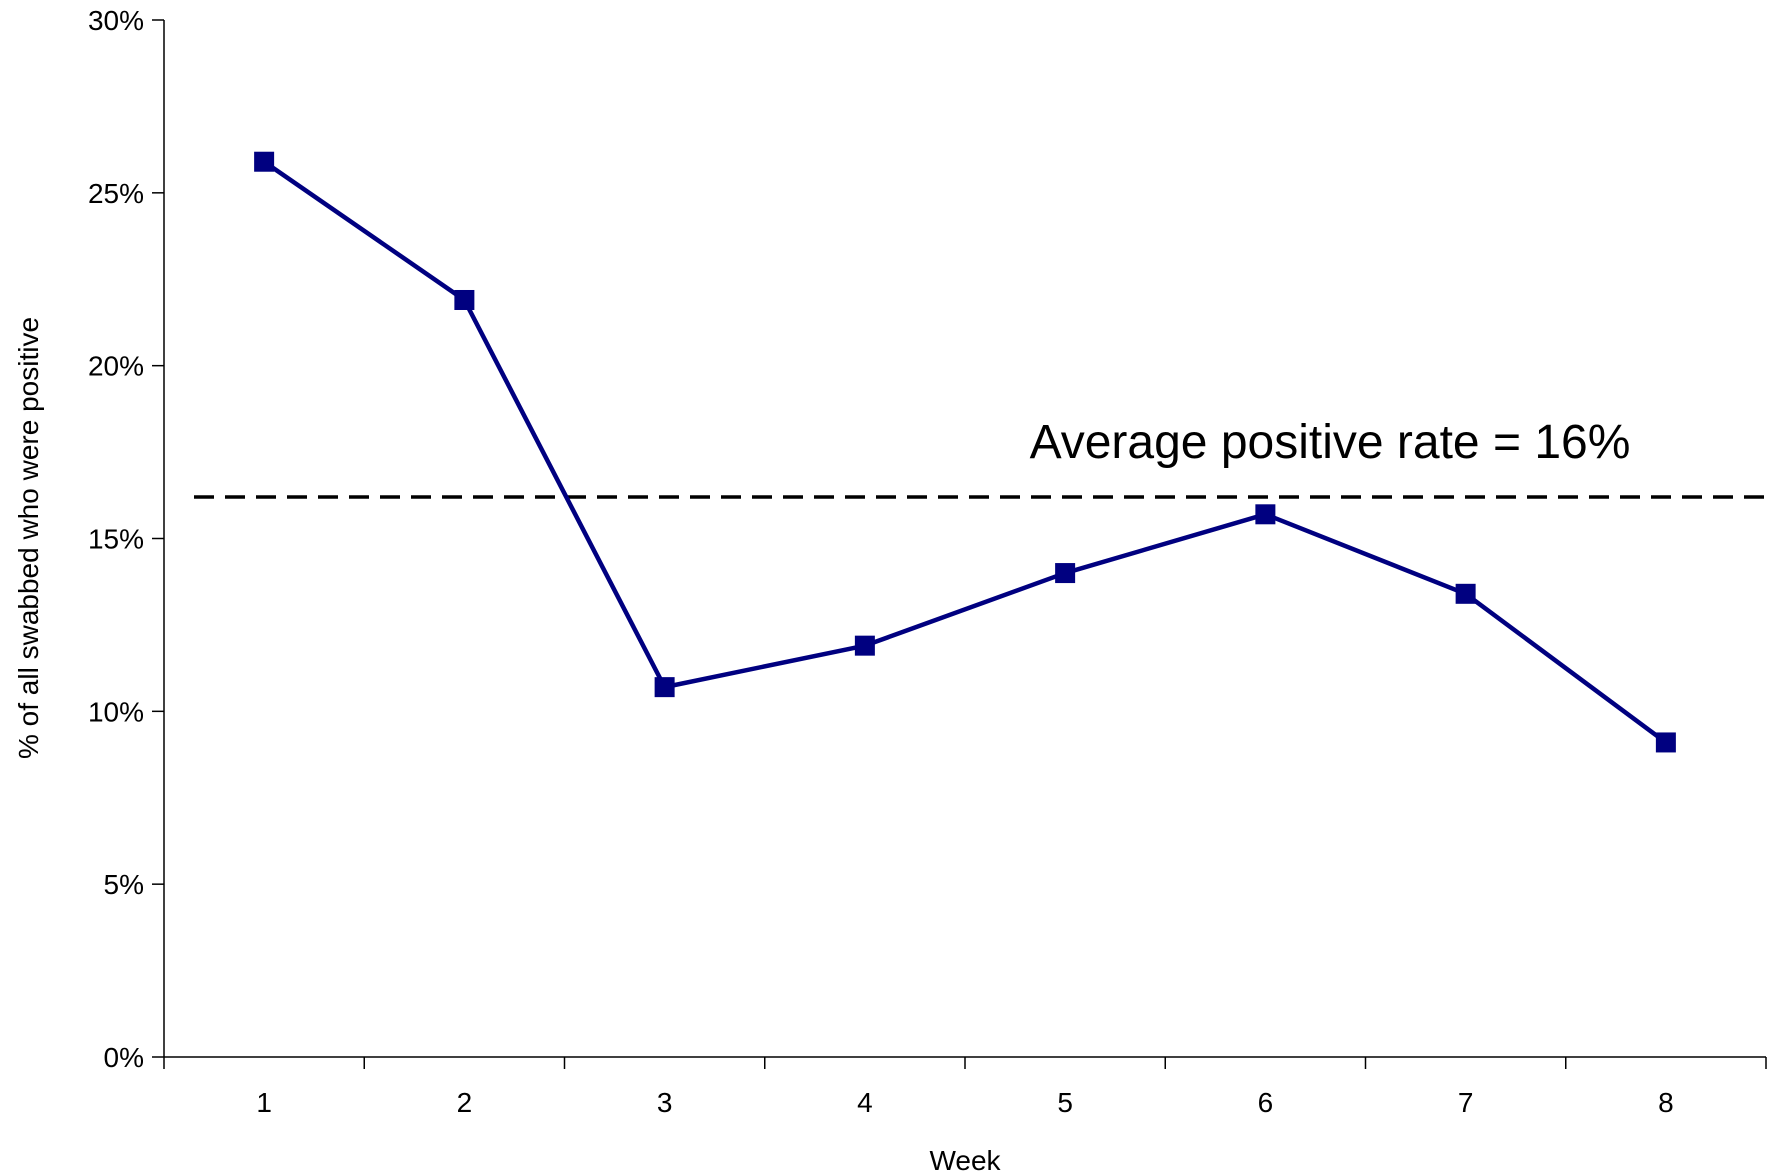 This screenshot has width=1776, height=1175. I want to click on average-annotation: Average positive rate = 16%, so click(1330, 442).